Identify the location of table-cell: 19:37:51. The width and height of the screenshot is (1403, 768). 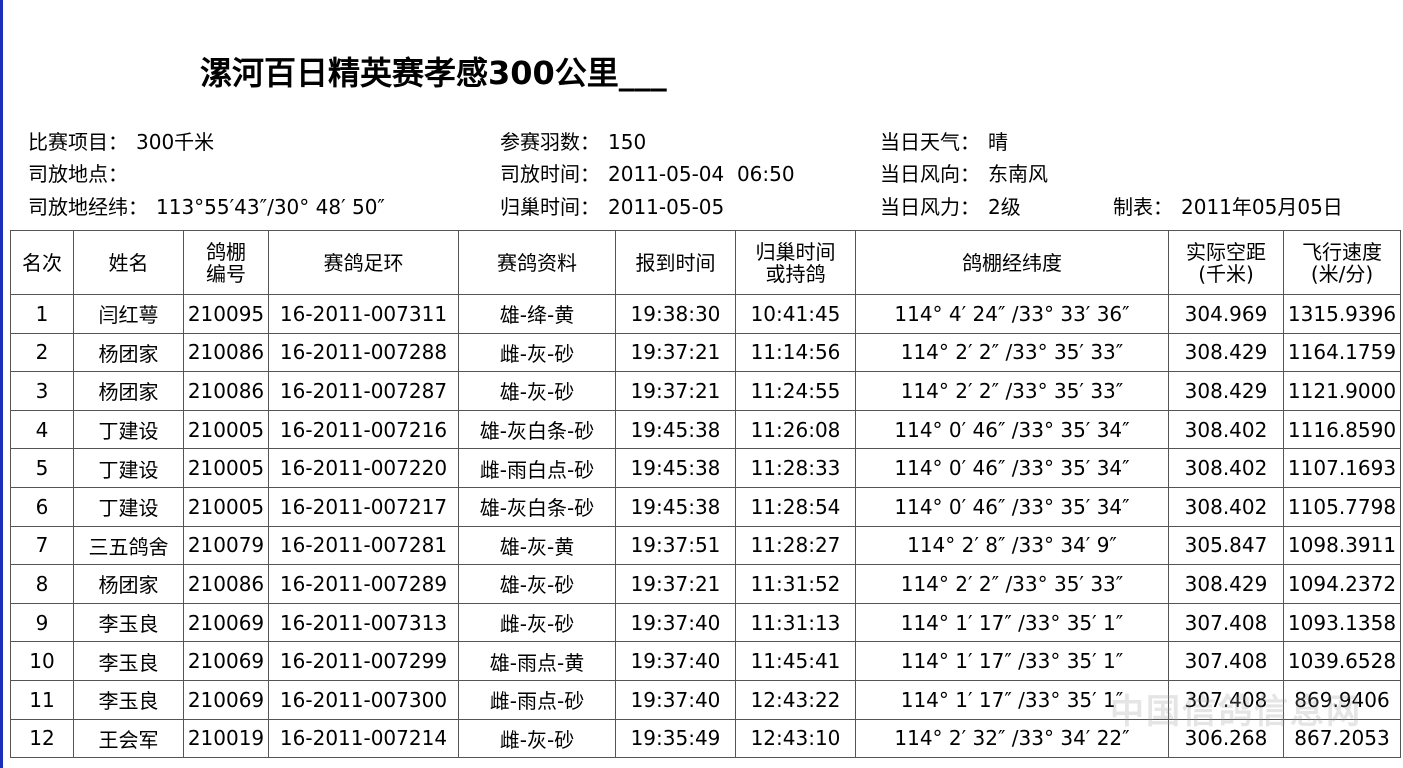
(675, 545).